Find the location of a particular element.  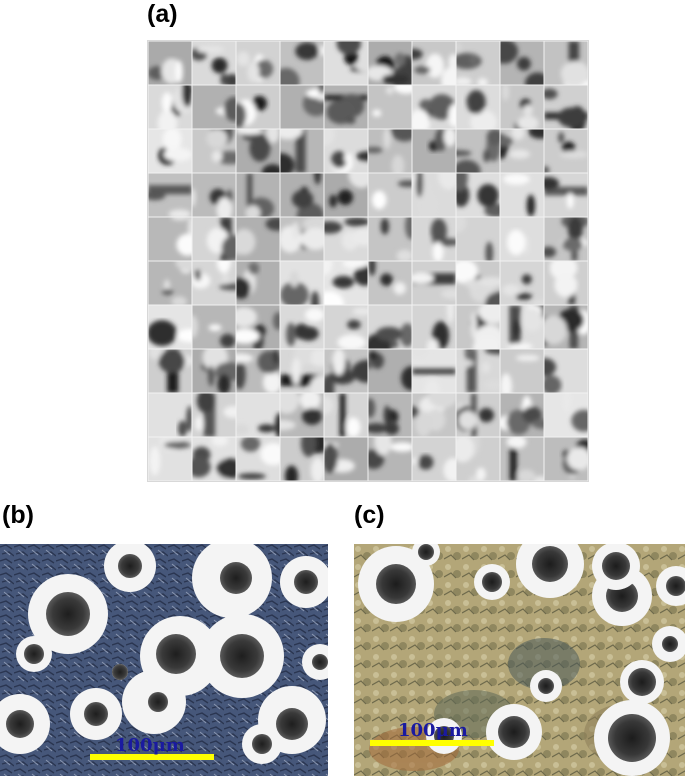

scale-bar-b is located at coordinates (152, 757).